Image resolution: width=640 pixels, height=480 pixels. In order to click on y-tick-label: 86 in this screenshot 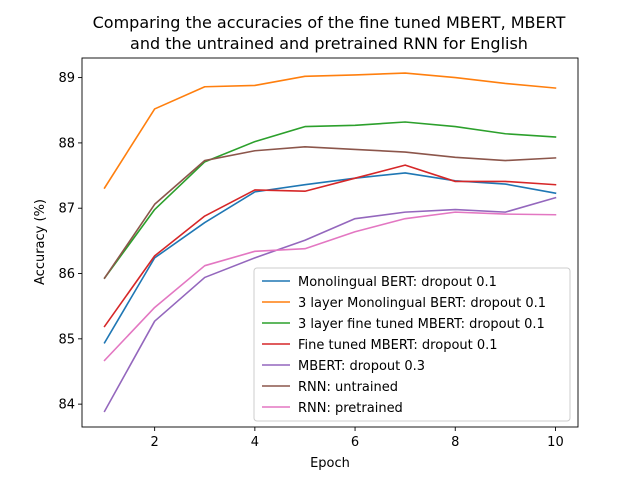, I will do `click(66, 274)`.